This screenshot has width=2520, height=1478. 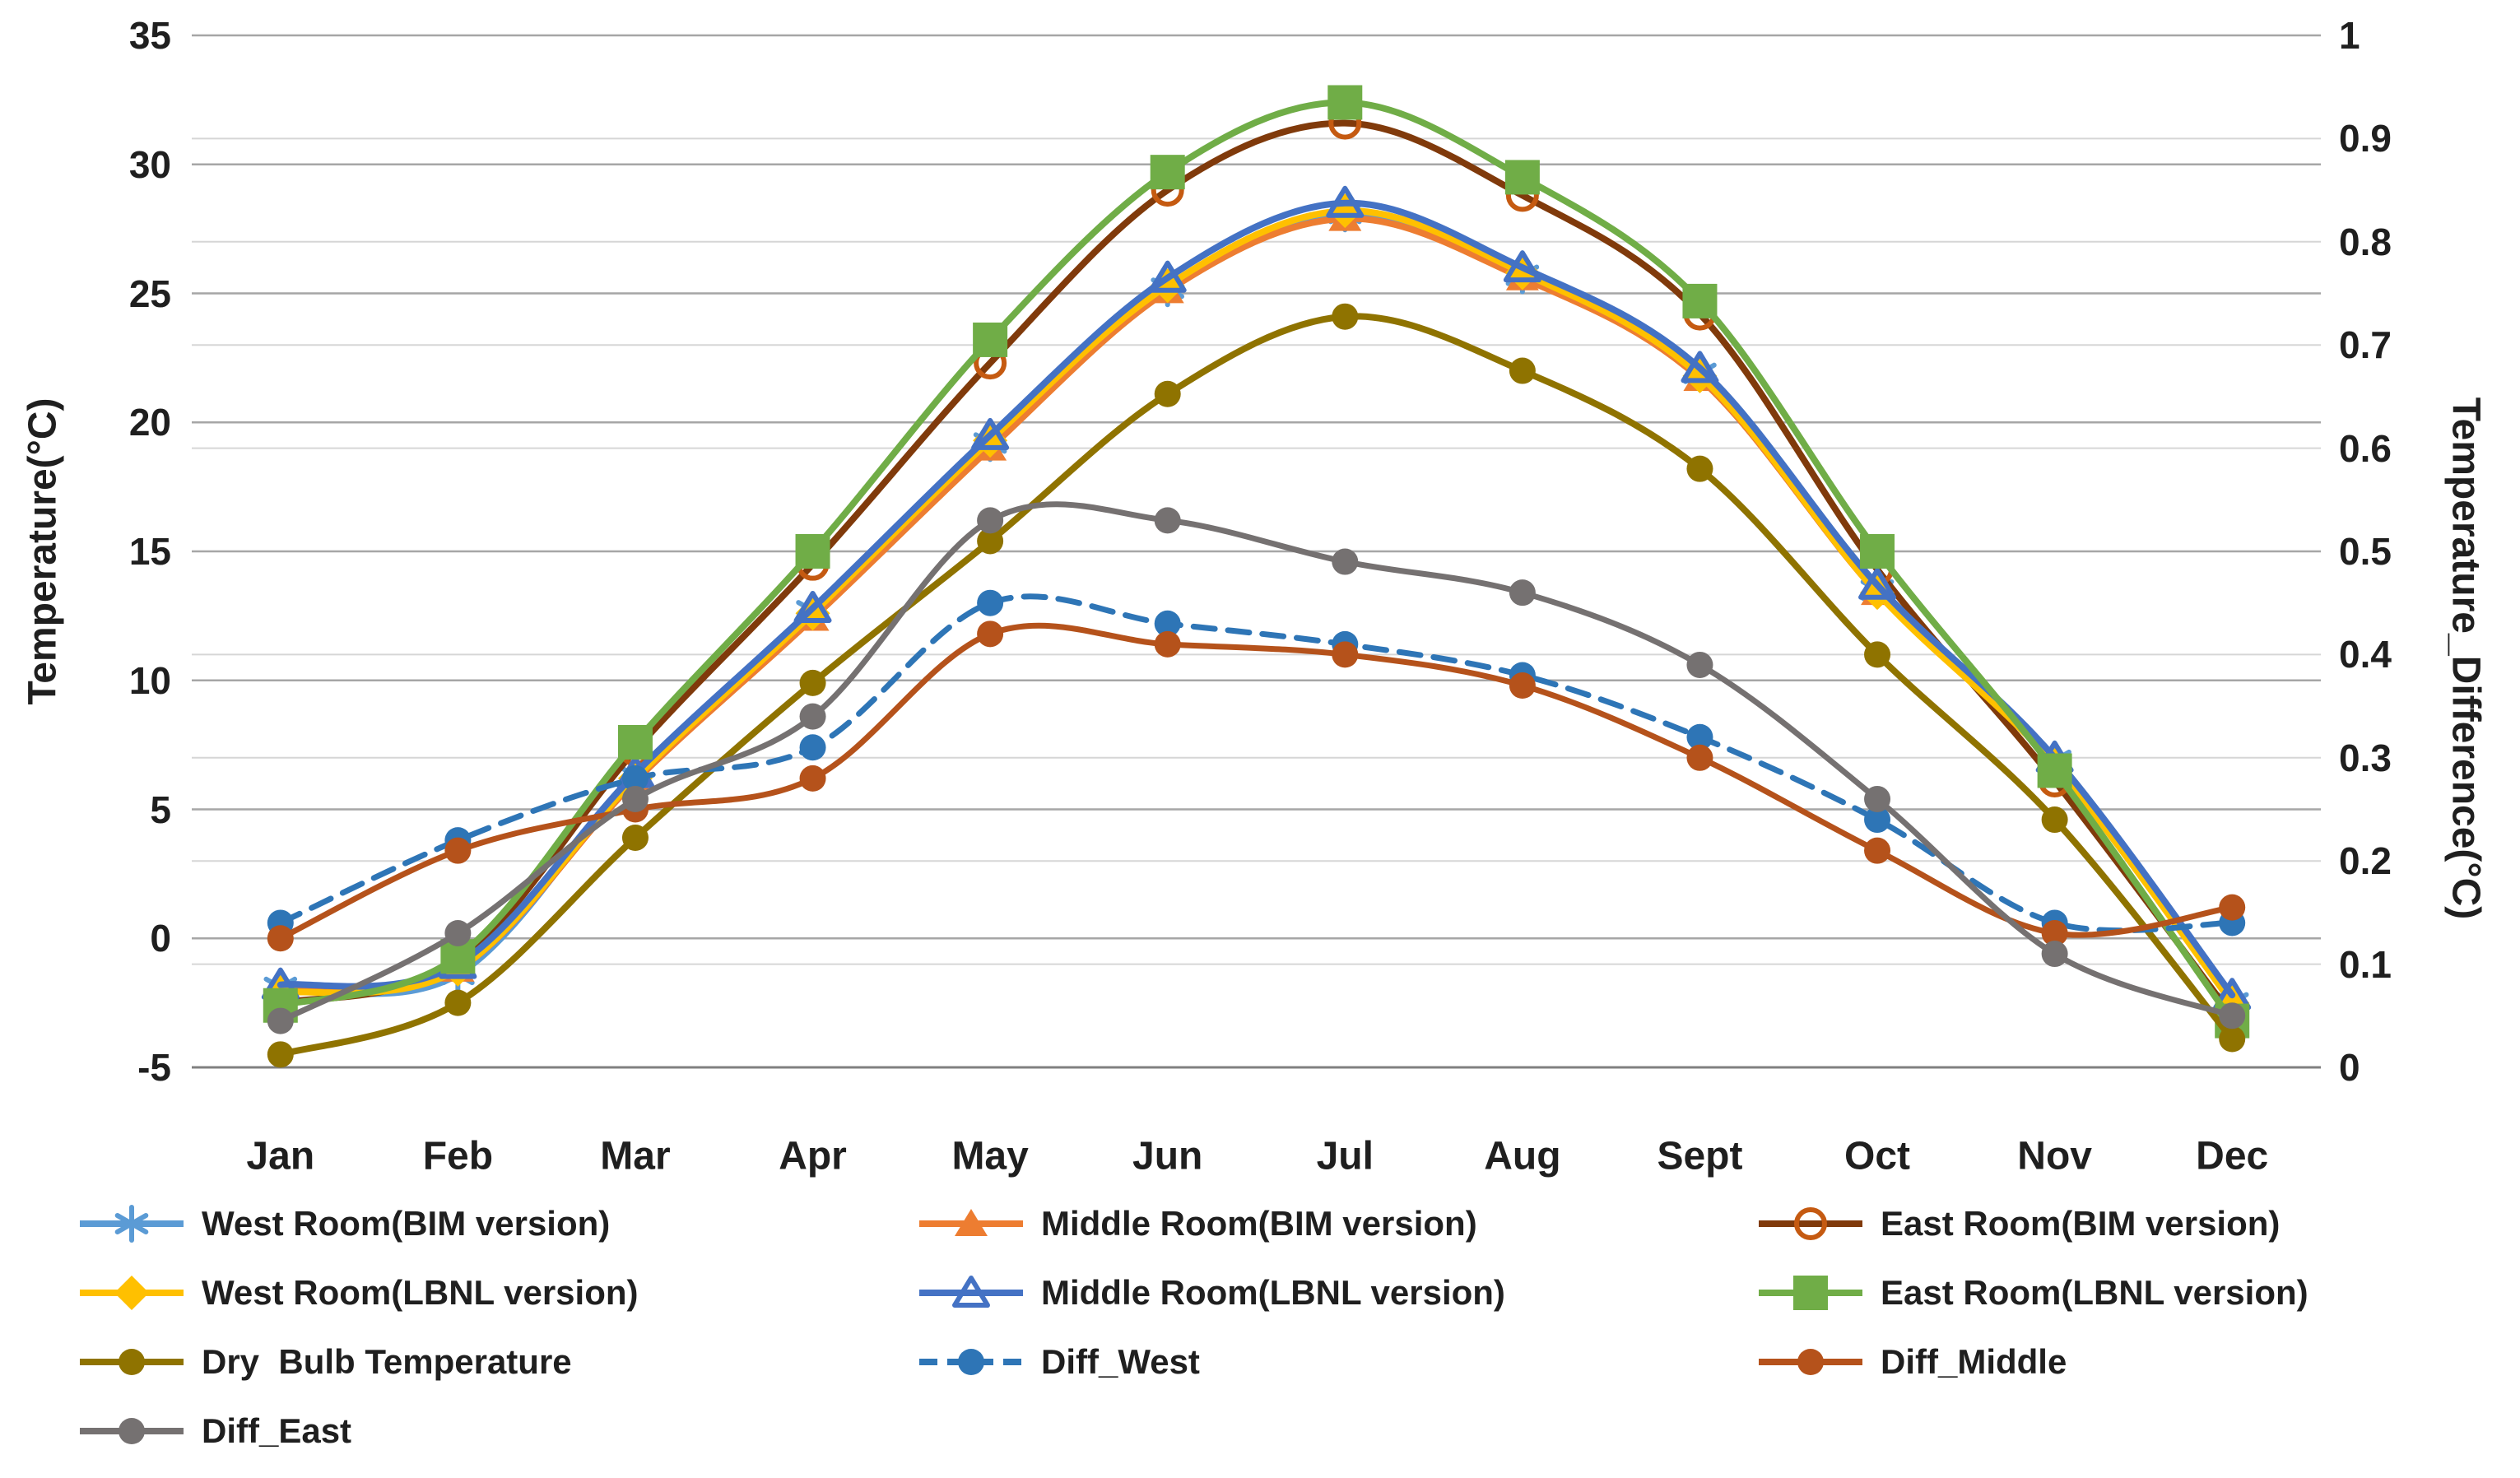 I want to click on x-axis-label-mar: Mar, so click(x=635, y=1156).